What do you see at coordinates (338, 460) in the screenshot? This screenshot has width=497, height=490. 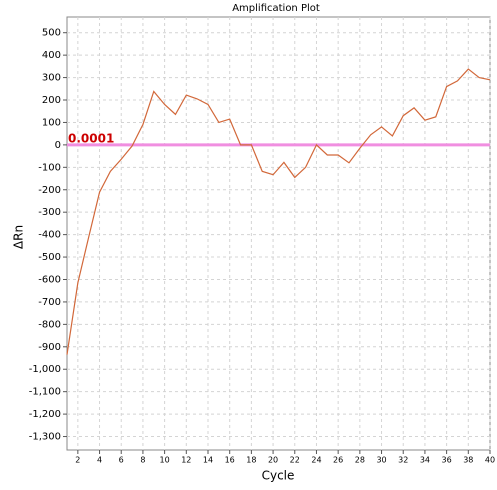 I see `x-tick-label: 26` at bounding box center [338, 460].